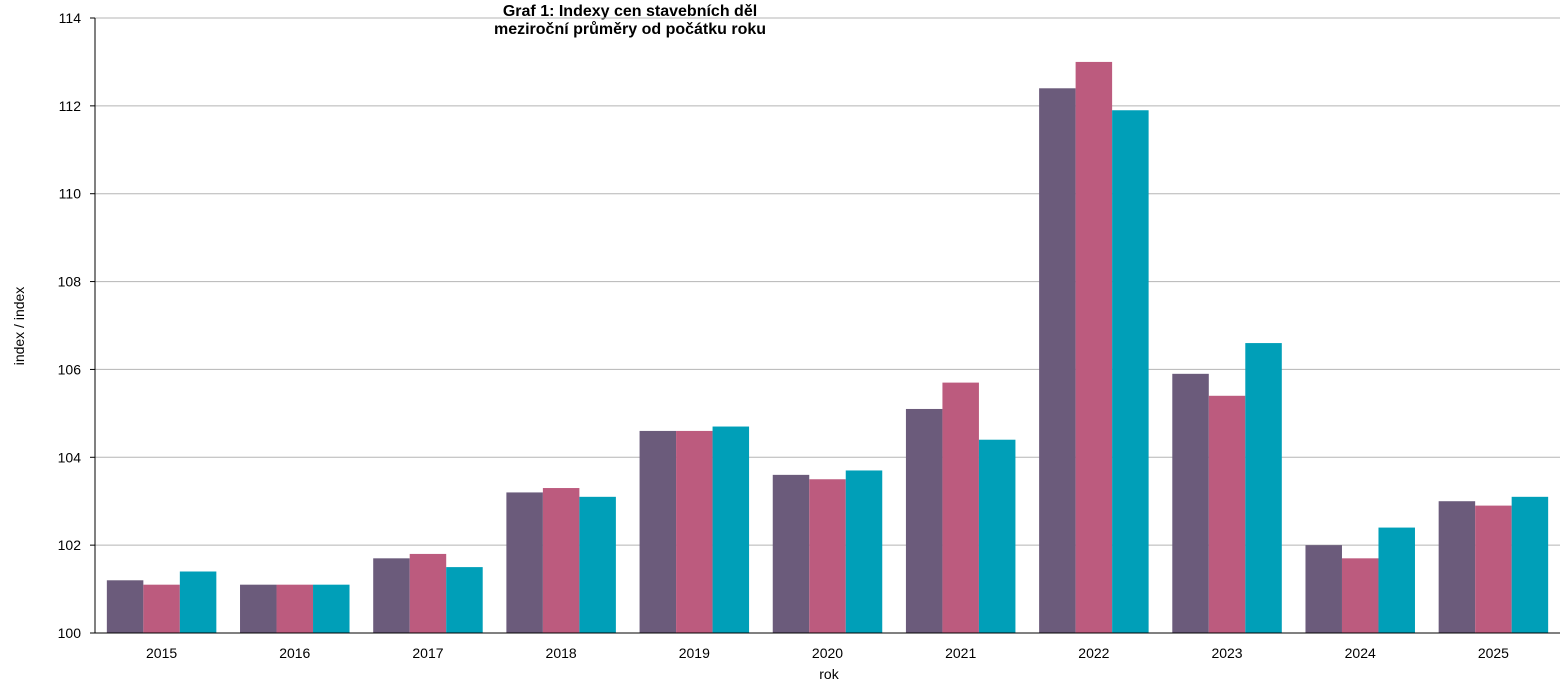 This screenshot has width=1560, height=683. I want to click on x-axis-label: rok, so click(829, 674).